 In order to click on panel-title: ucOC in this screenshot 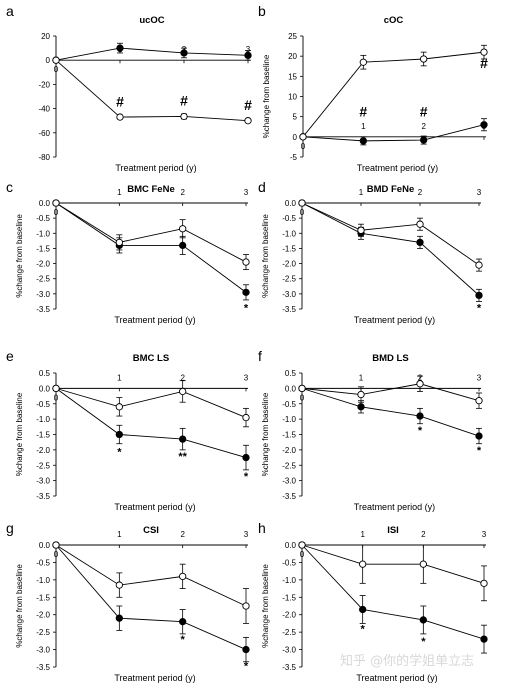, I will do `click(151, 20)`.